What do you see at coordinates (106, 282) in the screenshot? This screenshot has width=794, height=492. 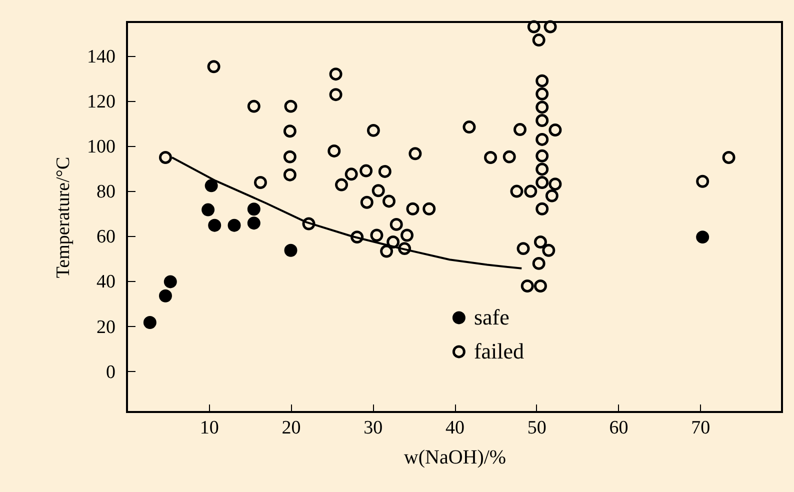 I see `y-tick-label: 40` at bounding box center [106, 282].